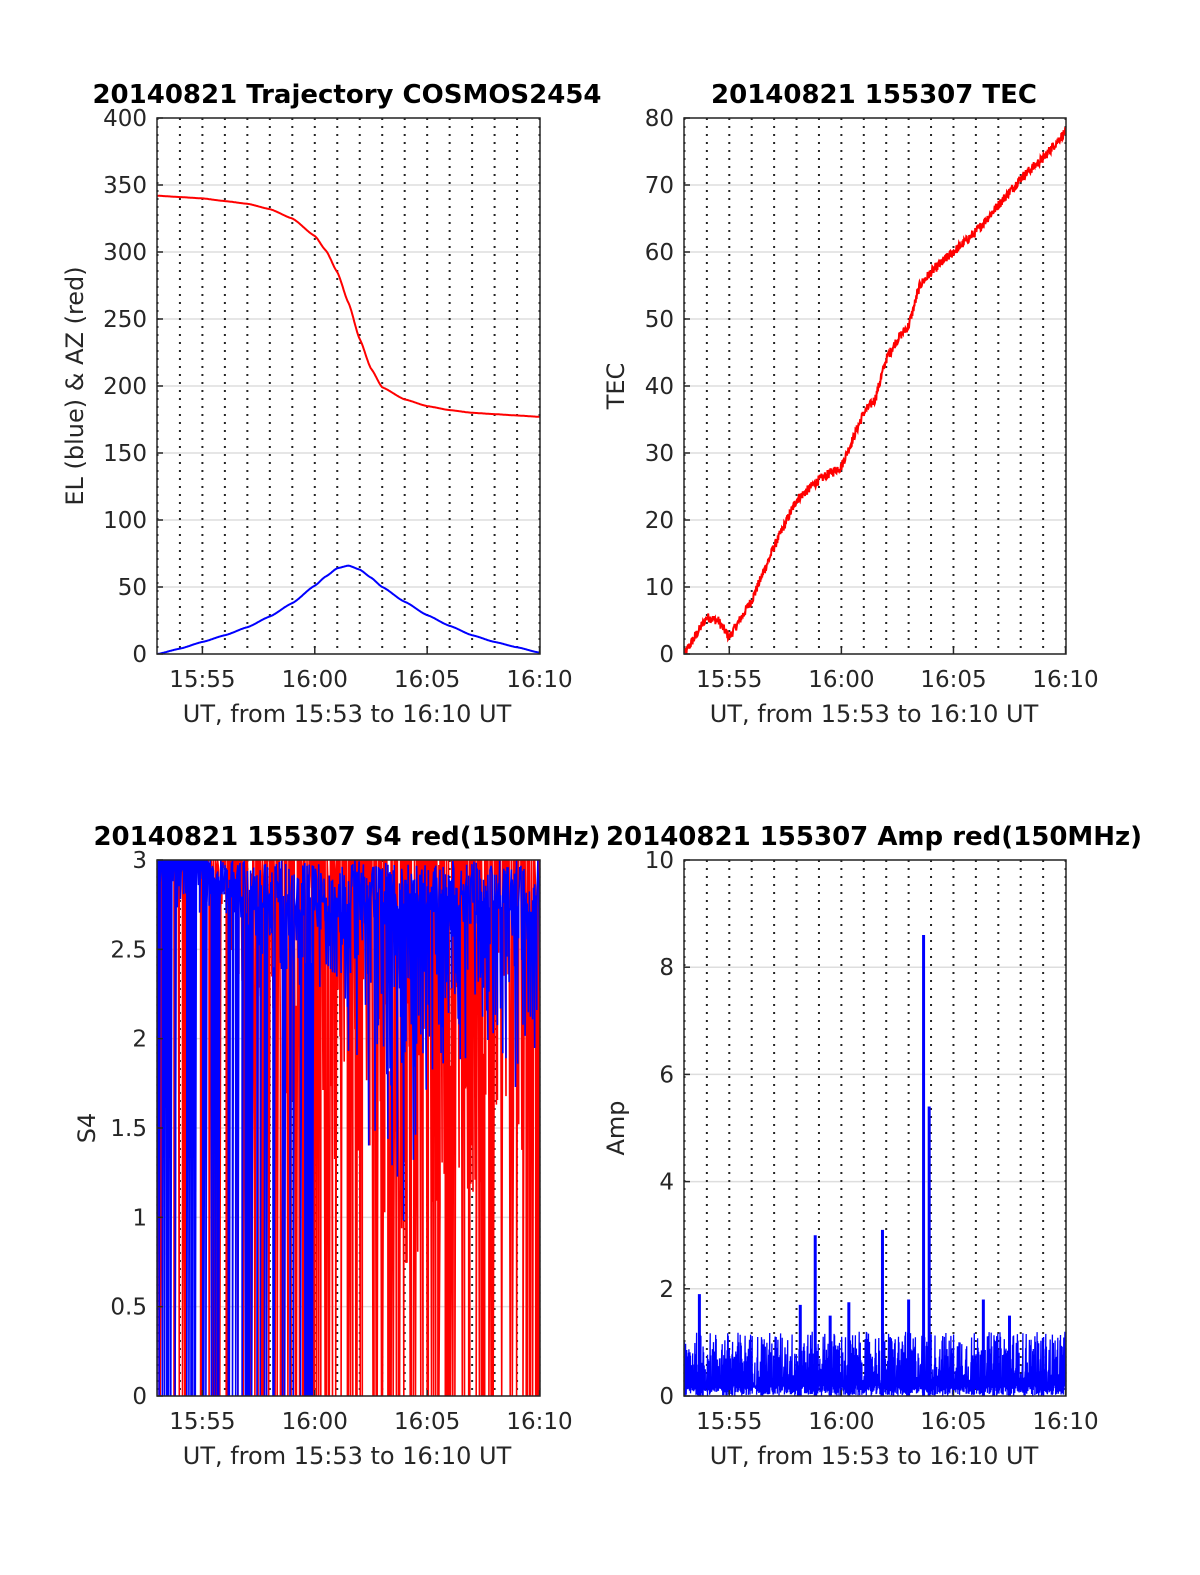  Describe the element at coordinates (348, 424) in the screenshot. I see `trajectory-plot-area` at that location.